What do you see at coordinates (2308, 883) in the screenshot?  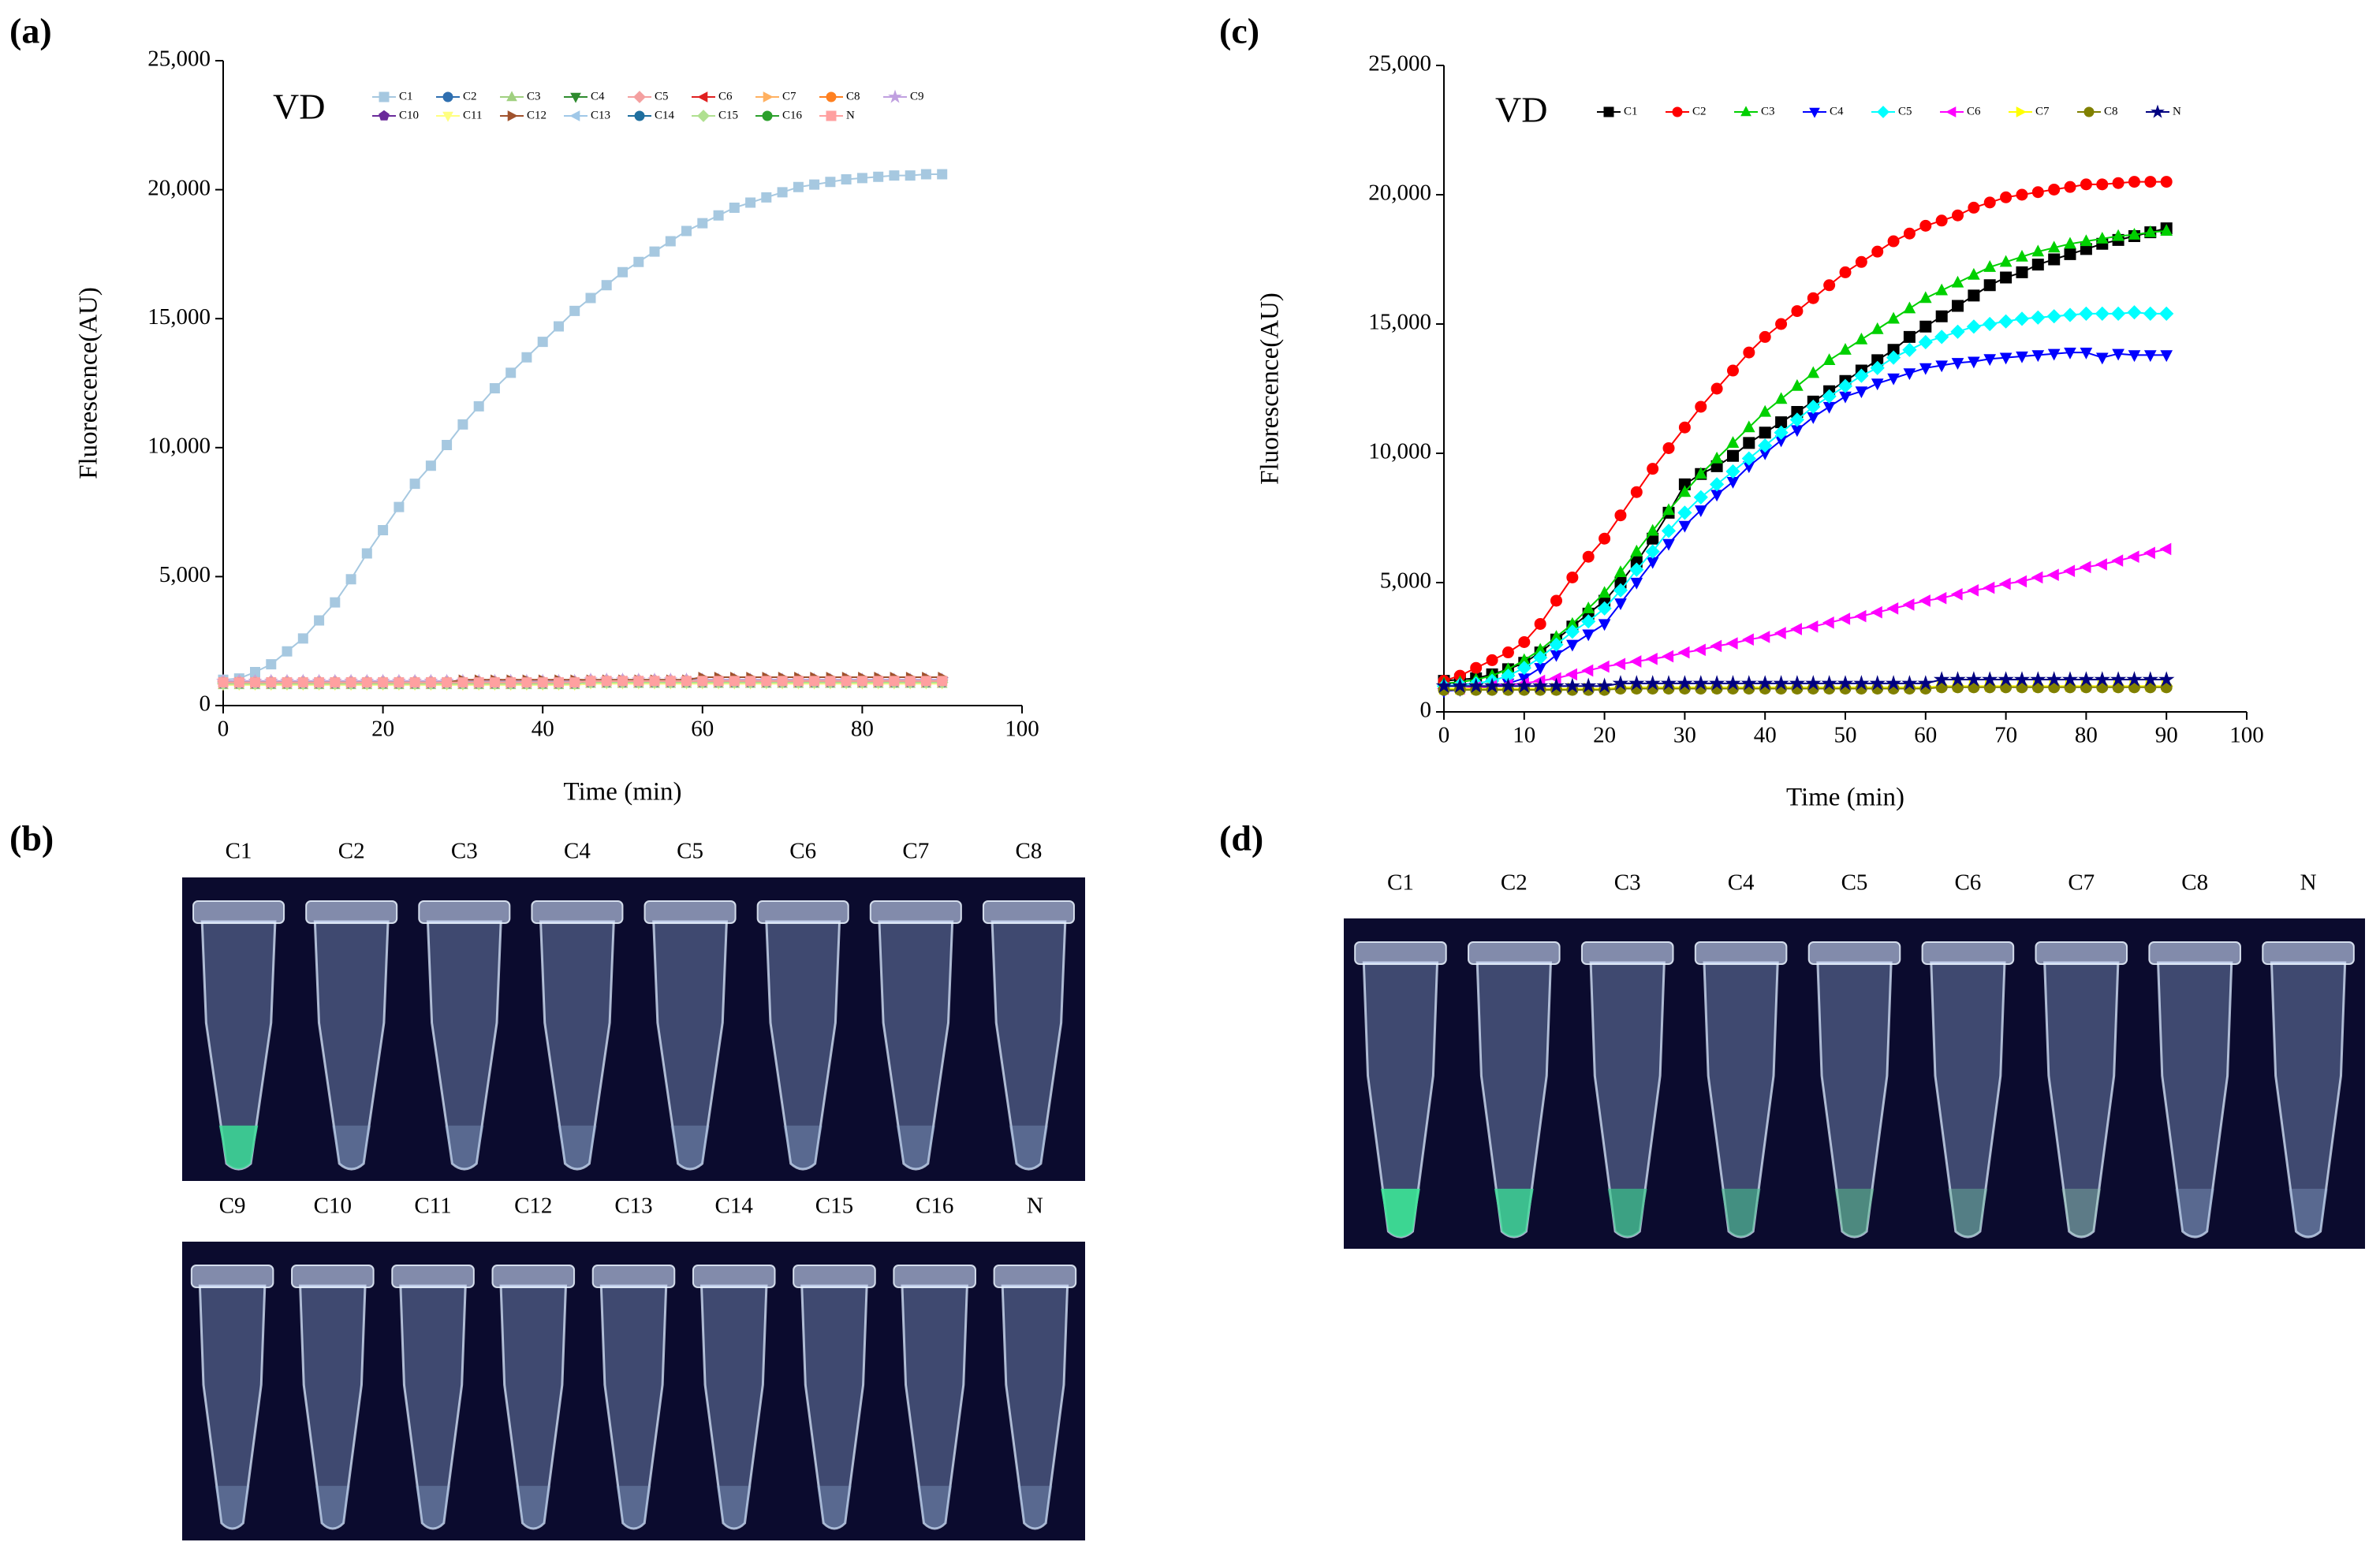 I see `tube-label: N` at bounding box center [2308, 883].